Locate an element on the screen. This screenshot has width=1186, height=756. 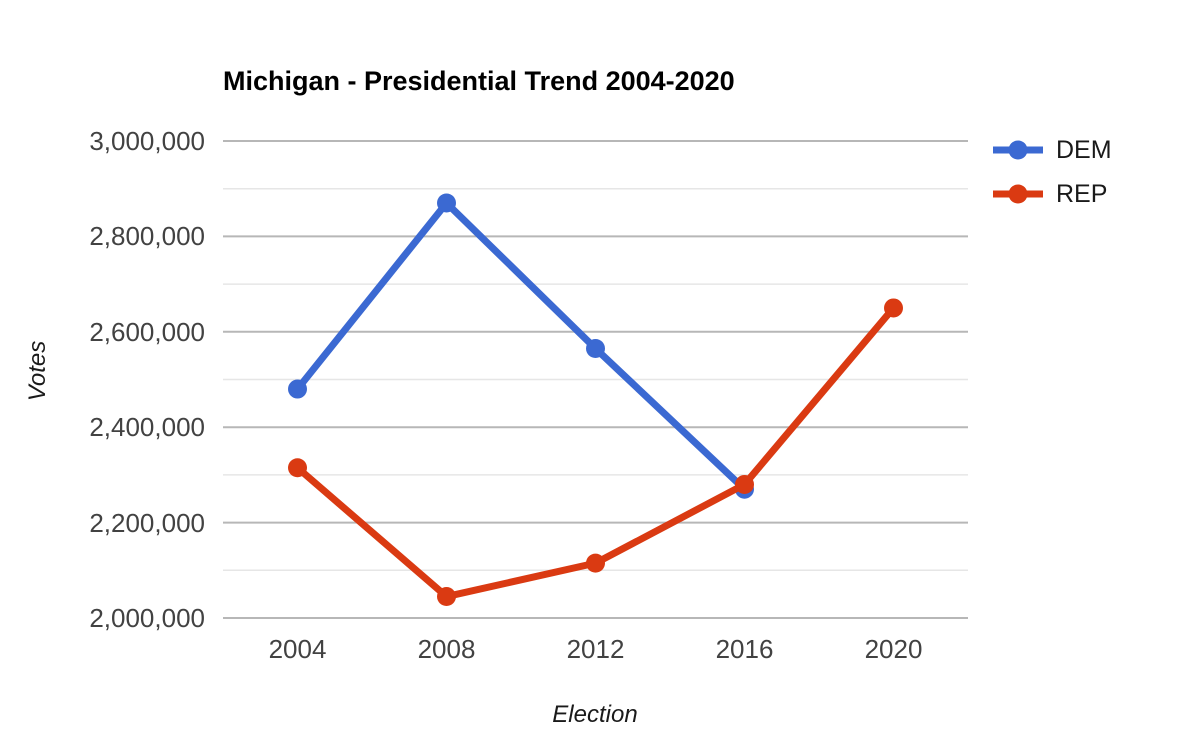
x-tick-label: 2016 is located at coordinates (744, 649).